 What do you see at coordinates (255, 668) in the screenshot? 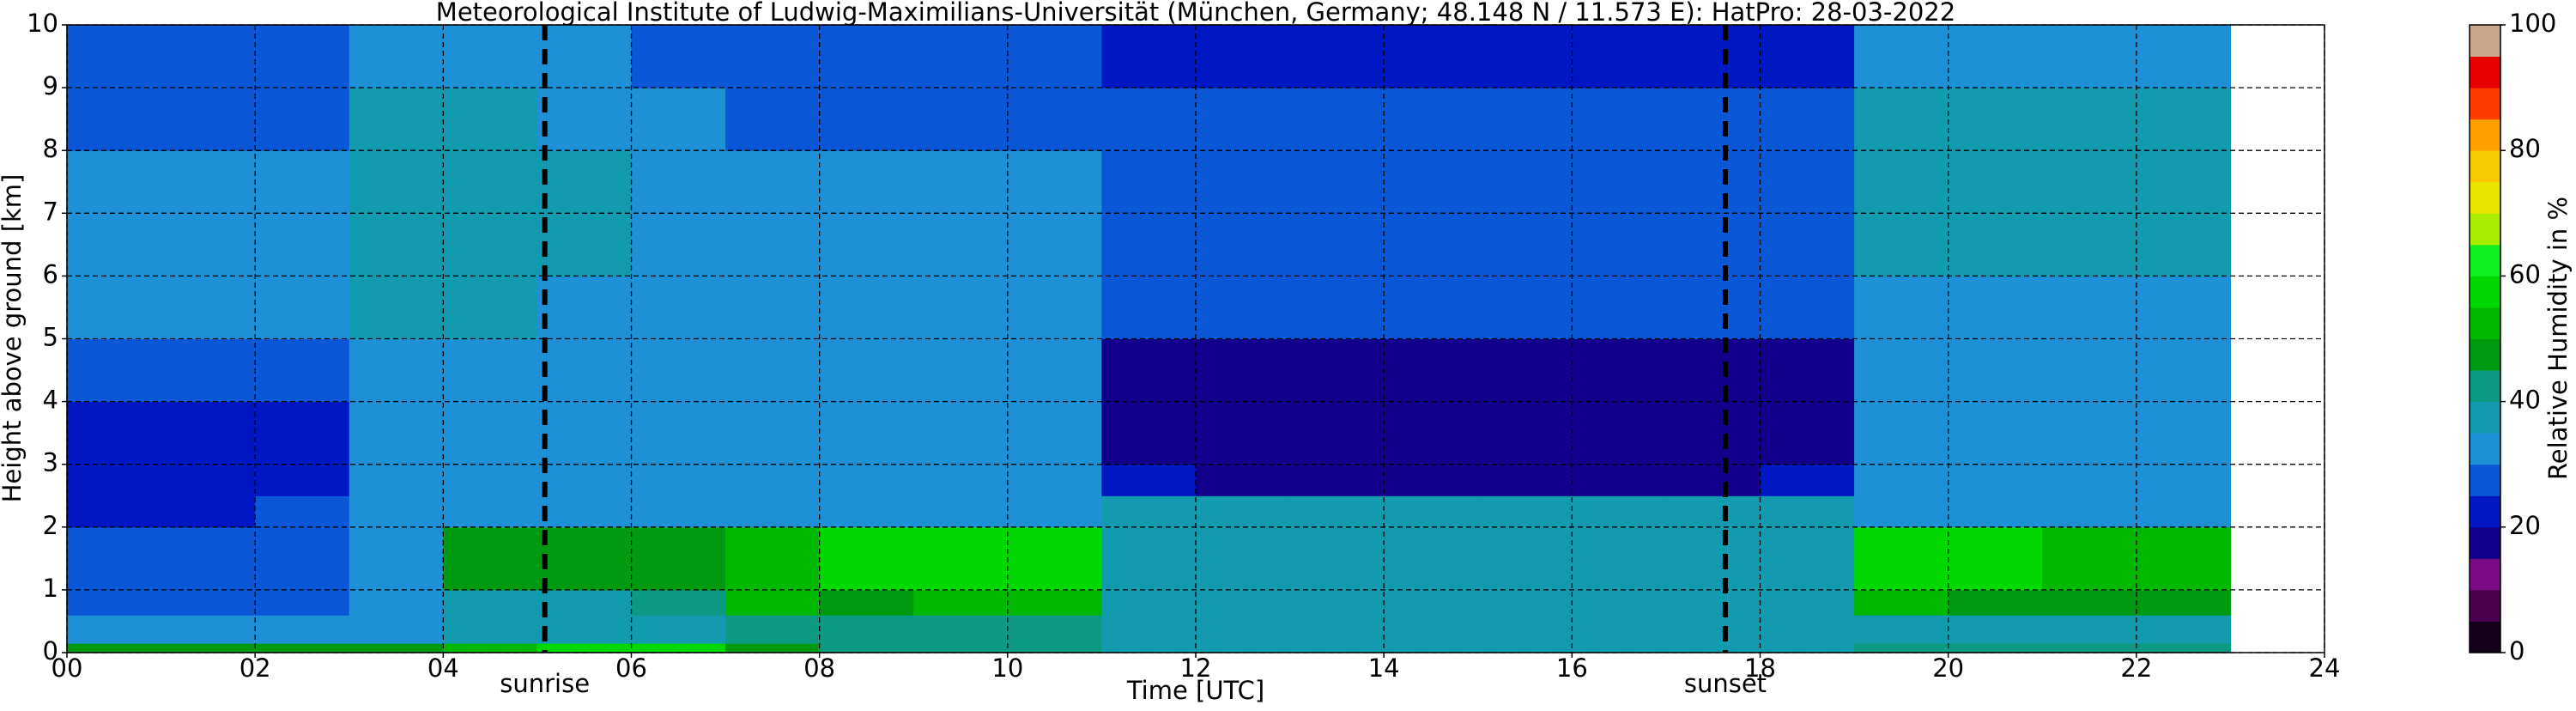
I see `x-tick-label: 02` at bounding box center [255, 668].